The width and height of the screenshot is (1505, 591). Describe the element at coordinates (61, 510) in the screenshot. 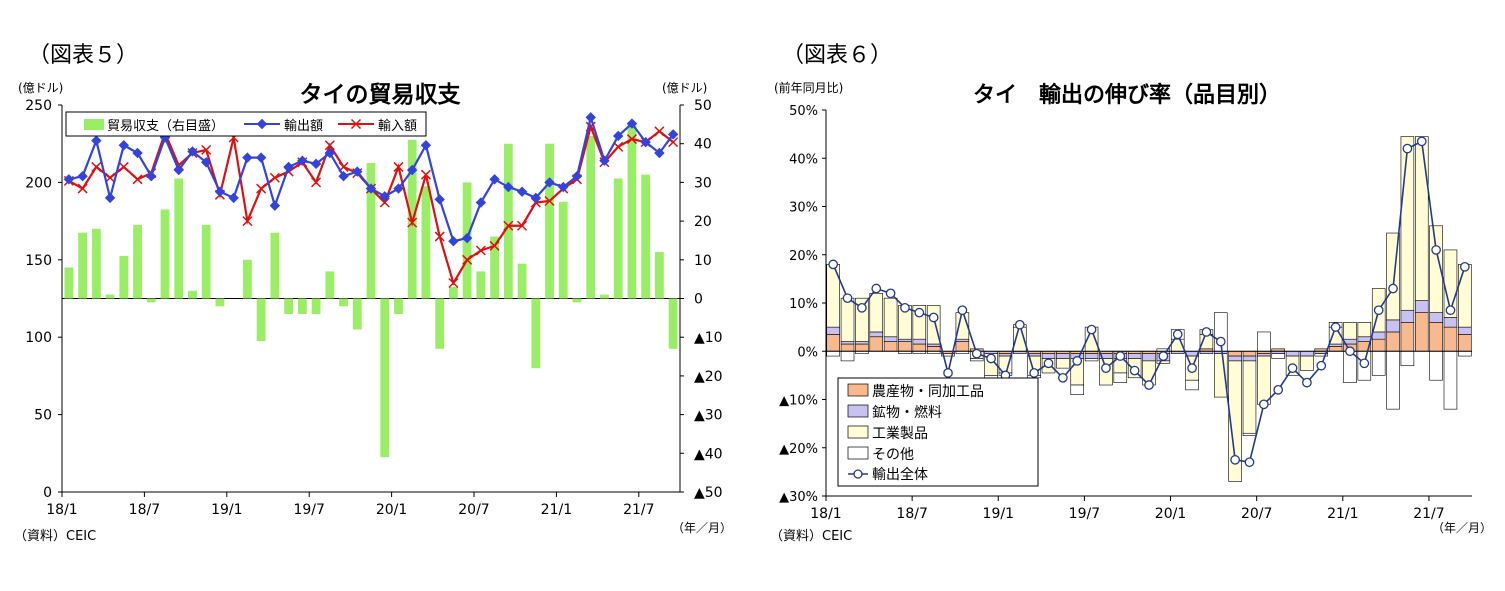

I see `x-tick-label: 18/1` at that location.